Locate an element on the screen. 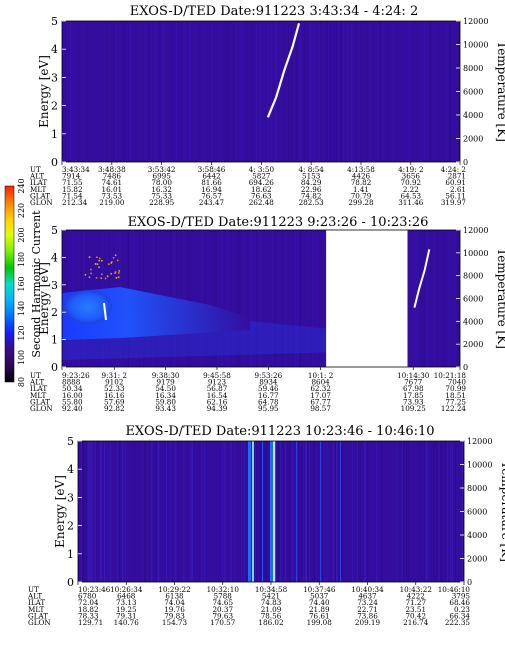 This screenshot has width=505, height=653. table-cell: 7040 is located at coordinates (457, 382).